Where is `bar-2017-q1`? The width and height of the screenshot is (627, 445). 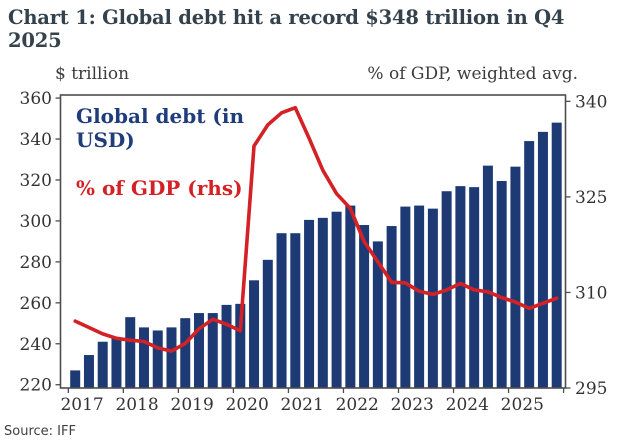
bar-2017-q1 is located at coordinates (75, 379).